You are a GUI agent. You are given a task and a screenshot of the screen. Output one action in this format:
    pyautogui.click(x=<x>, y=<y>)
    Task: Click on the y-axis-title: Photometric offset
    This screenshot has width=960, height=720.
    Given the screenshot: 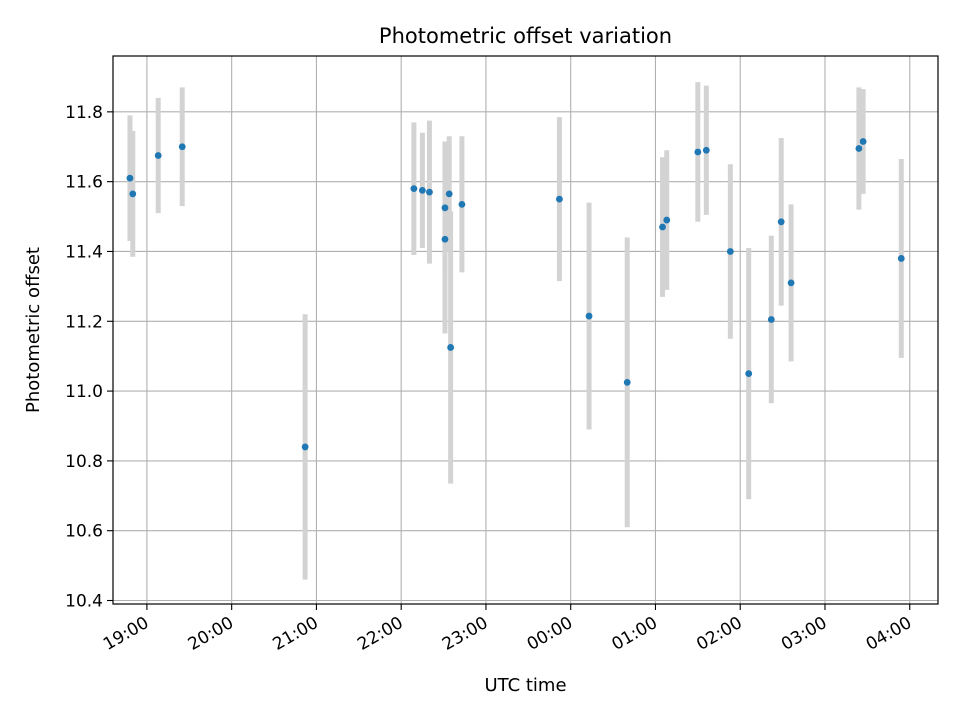 What is the action you would take?
    pyautogui.click(x=33, y=330)
    